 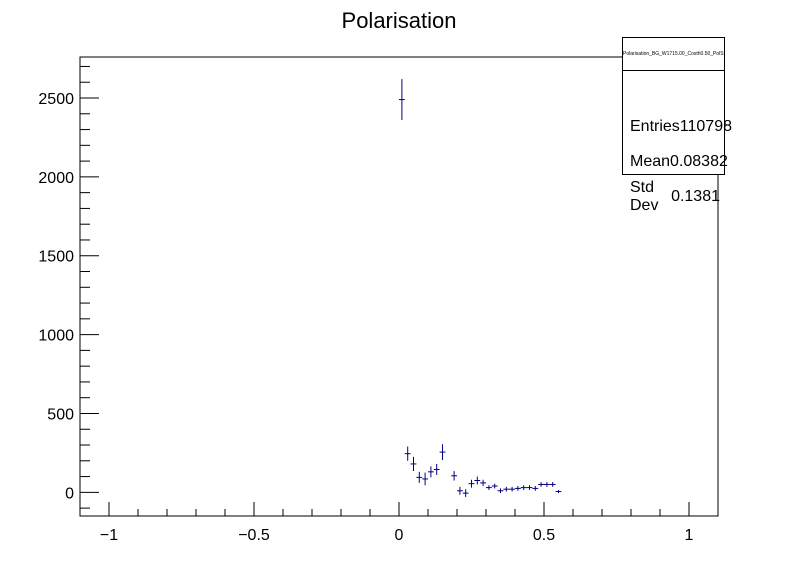 What do you see at coordinates (655, 126) in the screenshot?
I see `stats-label: Entries` at bounding box center [655, 126].